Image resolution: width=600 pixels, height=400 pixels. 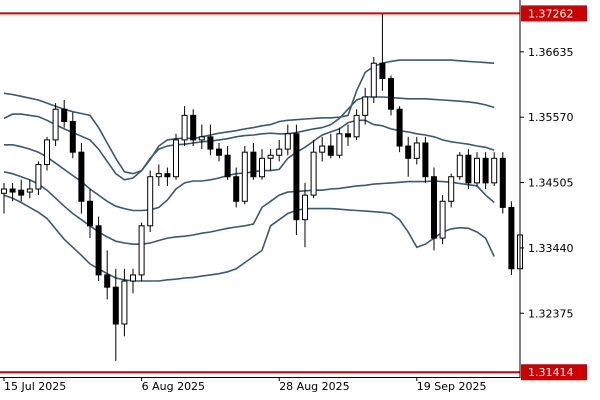 What do you see at coordinates (551, 52) in the screenshot?
I see `y-tick-label: 1.36635` at bounding box center [551, 52].